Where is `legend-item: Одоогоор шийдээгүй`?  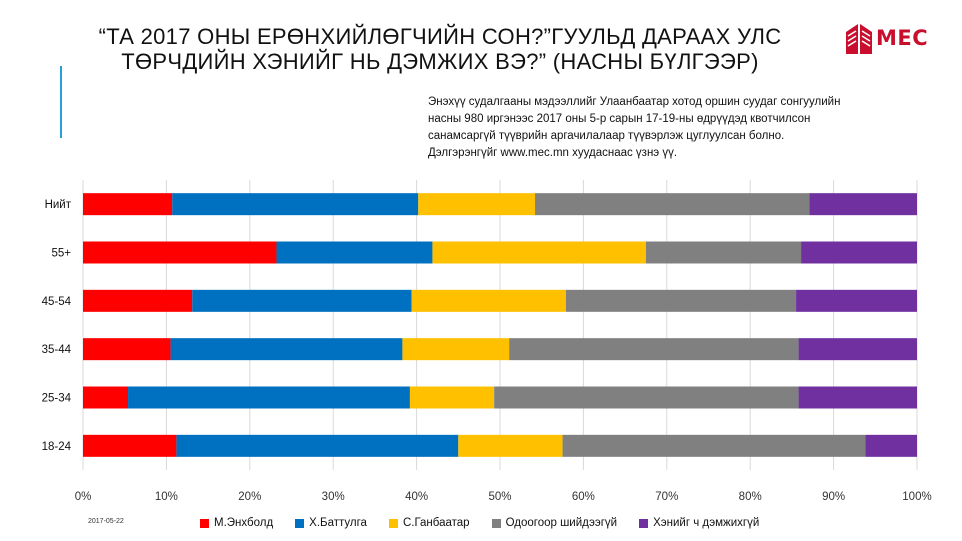
legend-item: Одоогоор шийдээгүй is located at coordinates (554, 523).